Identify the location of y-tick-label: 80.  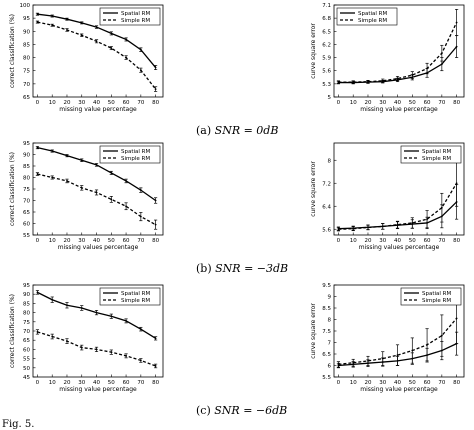
(26, 179).